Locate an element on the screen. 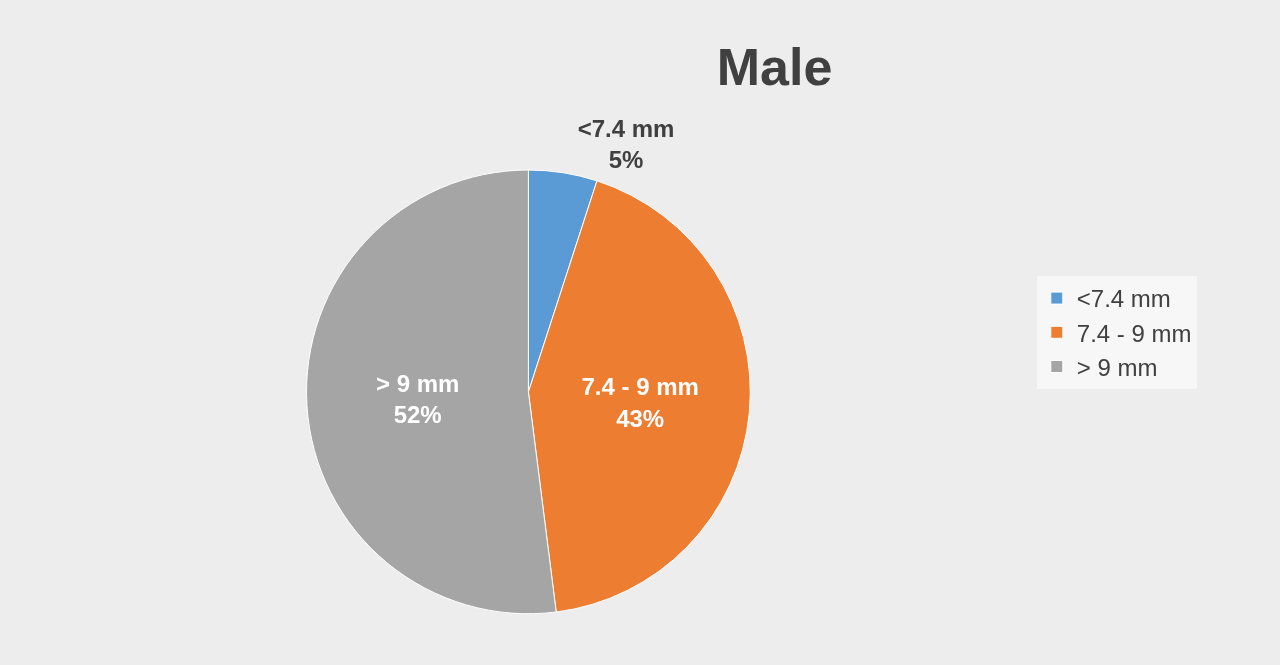 The image size is (1280, 665). legend-label: 7.4 - 9 mm is located at coordinates (1134, 333).